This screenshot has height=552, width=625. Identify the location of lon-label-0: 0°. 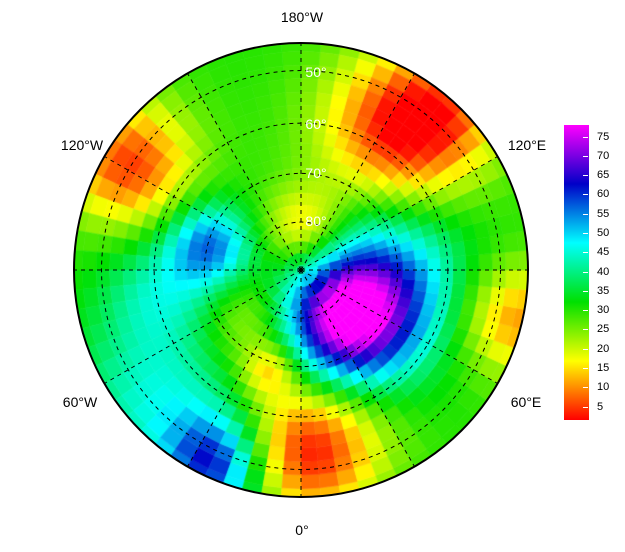
(302, 530).